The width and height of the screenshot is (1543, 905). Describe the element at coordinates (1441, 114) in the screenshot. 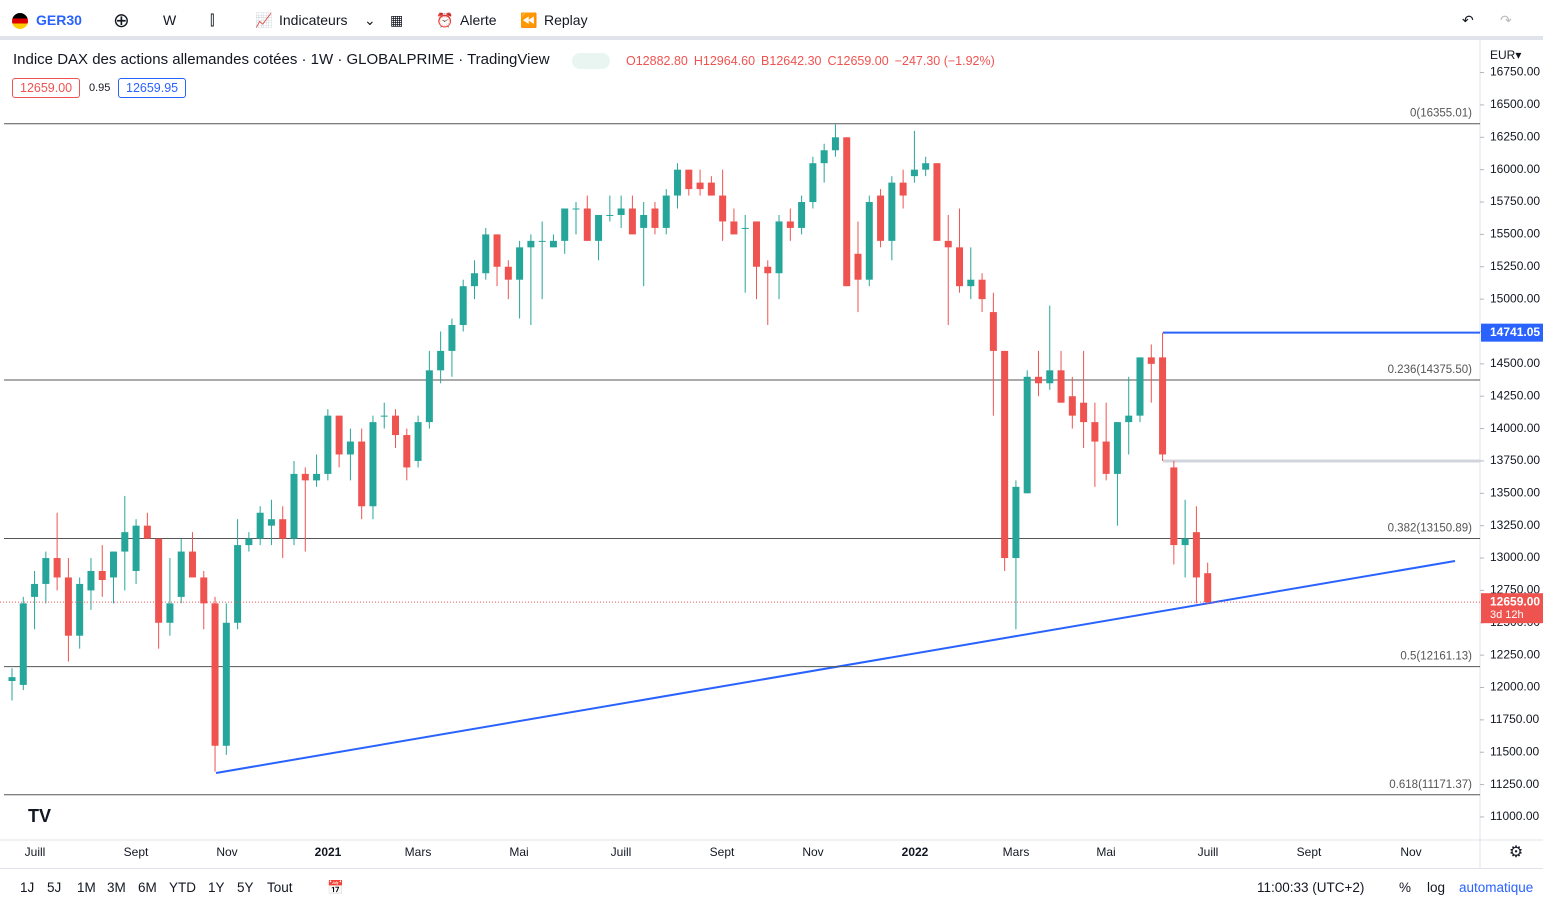

I see `fib-label: 0(16355.01)` at that location.